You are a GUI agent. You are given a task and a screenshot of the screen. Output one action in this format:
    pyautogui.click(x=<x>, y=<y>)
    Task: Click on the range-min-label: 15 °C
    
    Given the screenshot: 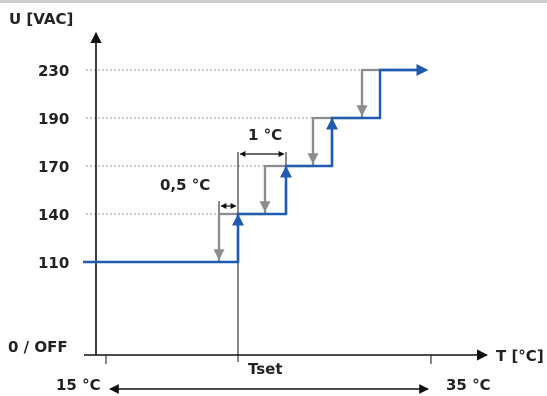 What is the action you would take?
    pyautogui.click(x=78, y=385)
    